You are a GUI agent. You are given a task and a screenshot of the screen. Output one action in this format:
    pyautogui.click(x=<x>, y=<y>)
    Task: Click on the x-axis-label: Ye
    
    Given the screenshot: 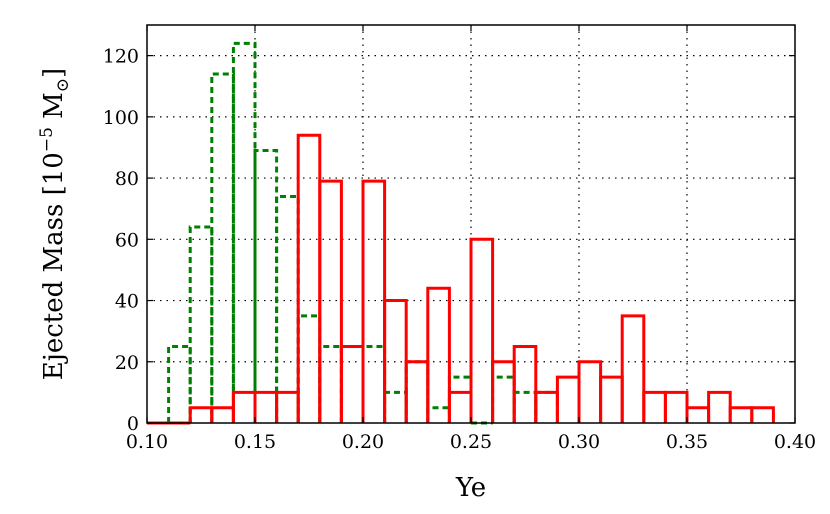 What is the action you would take?
    pyautogui.click(x=470, y=488)
    